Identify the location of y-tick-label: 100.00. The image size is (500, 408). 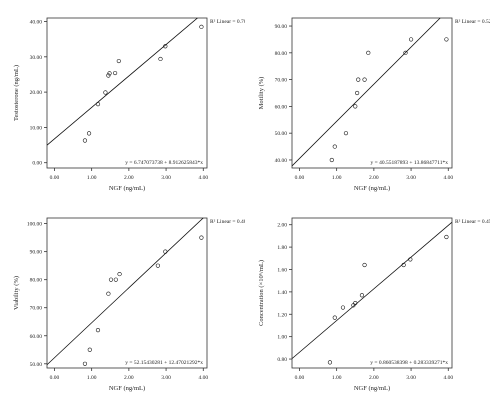
(34, 225).